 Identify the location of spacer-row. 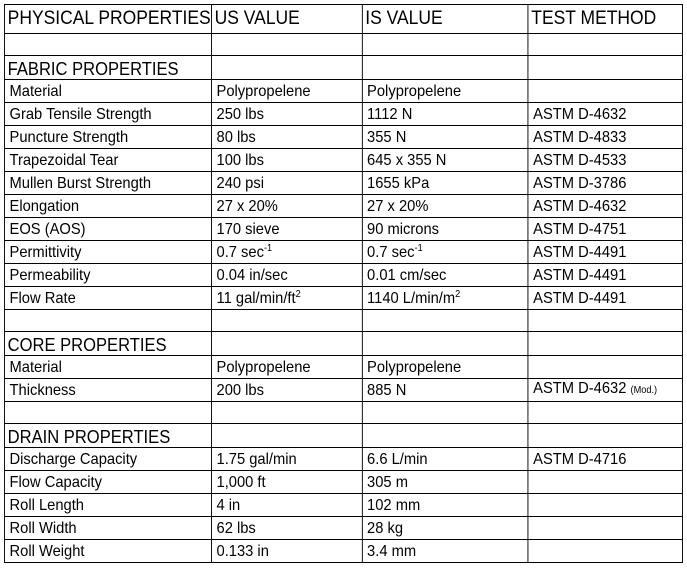
(343, 412).